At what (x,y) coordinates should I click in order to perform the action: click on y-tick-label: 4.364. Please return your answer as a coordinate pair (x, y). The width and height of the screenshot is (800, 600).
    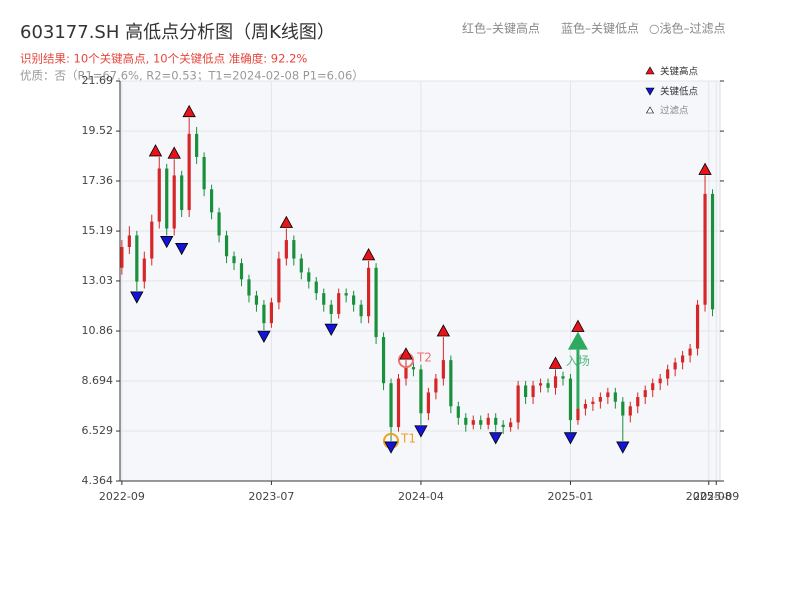
    Looking at the image, I should click on (98, 480).